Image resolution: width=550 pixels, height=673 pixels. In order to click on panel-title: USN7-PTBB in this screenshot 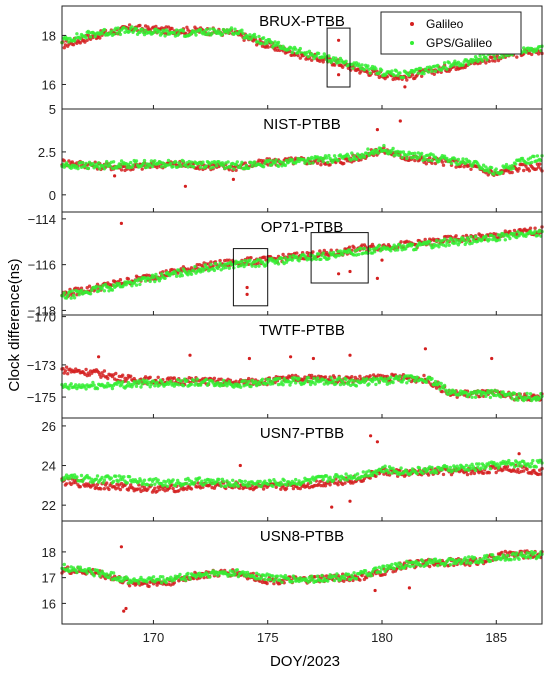, I will do `click(302, 433)`.